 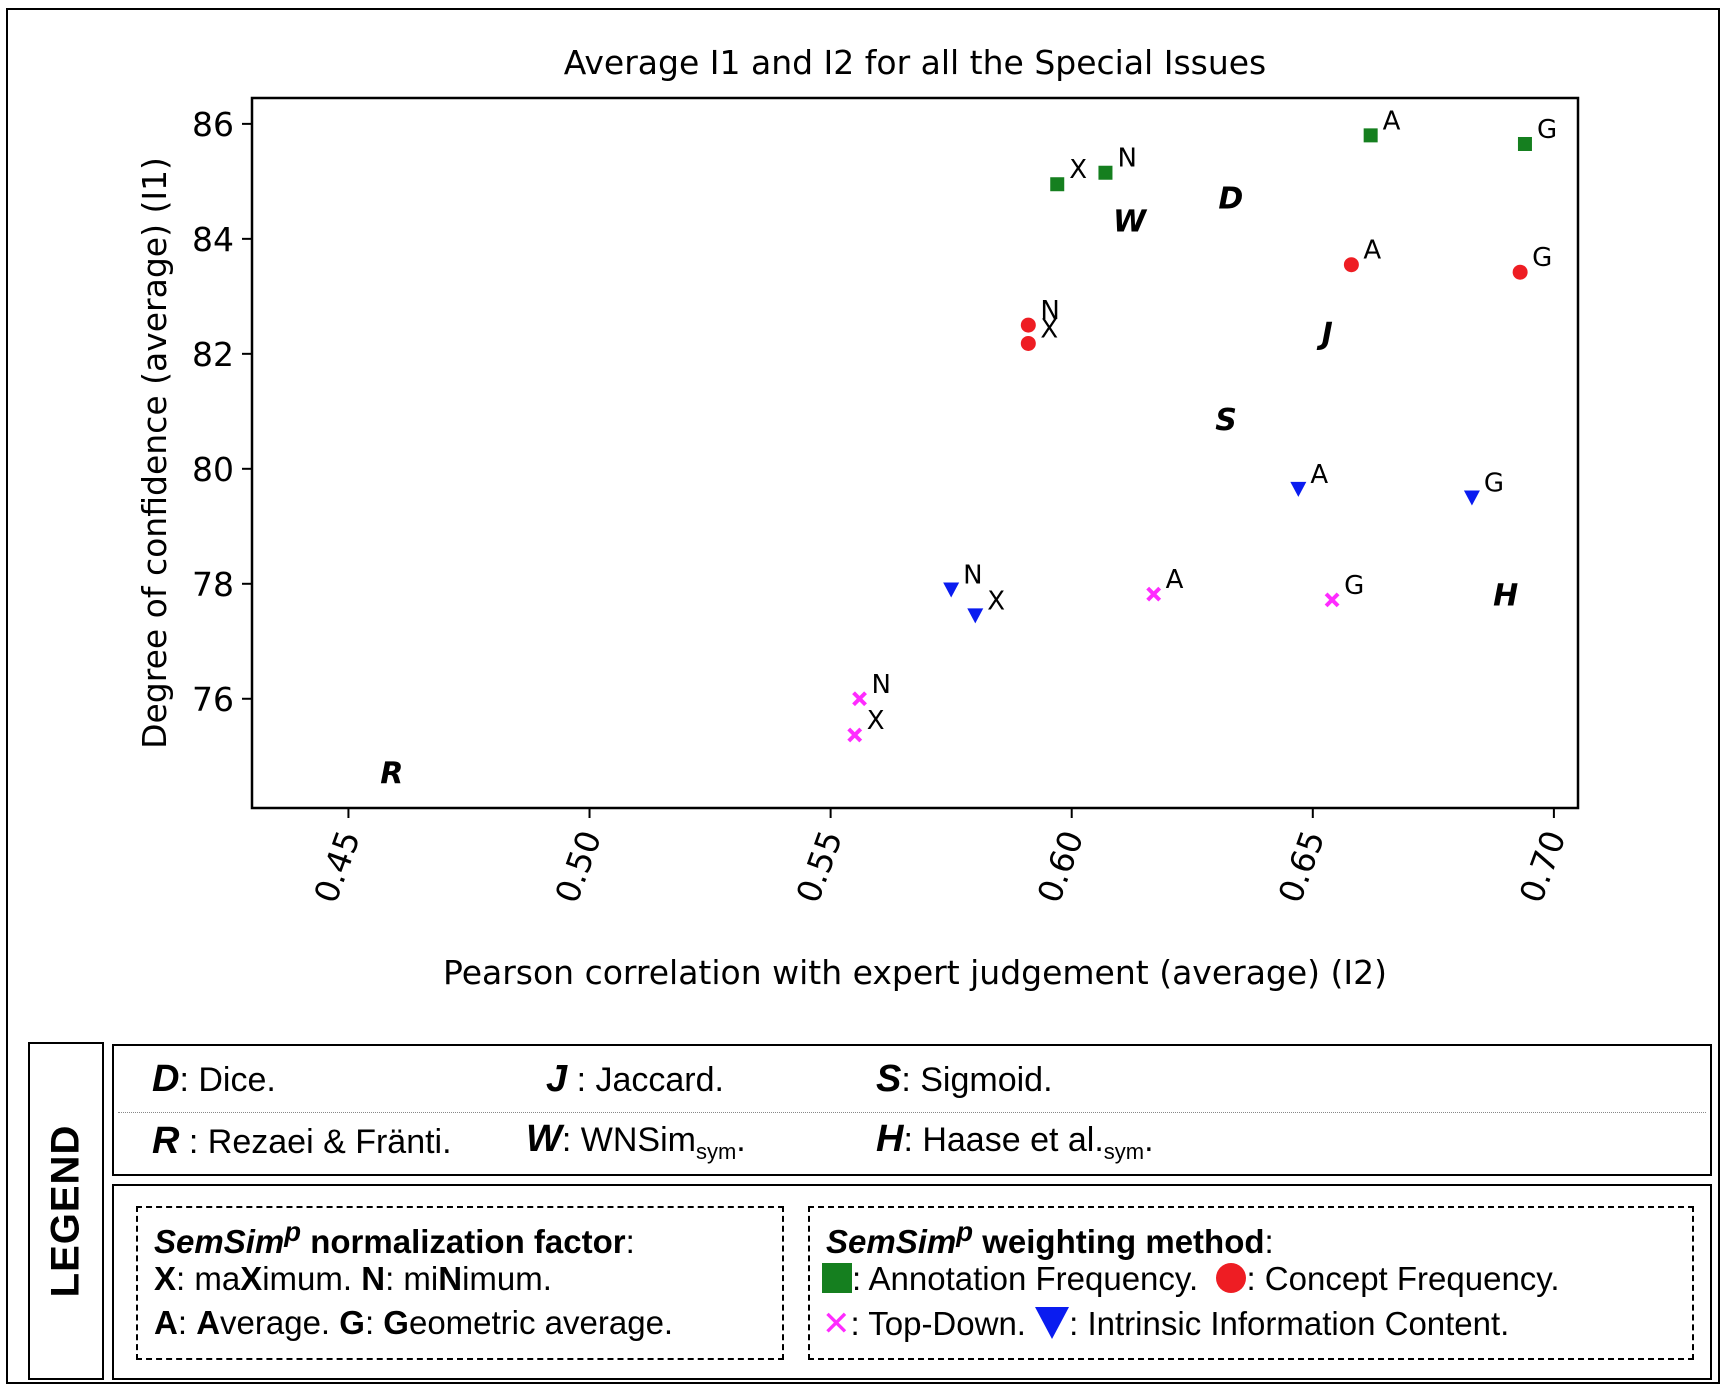 What do you see at coordinates (544, 1139) in the screenshot?
I see `legend-wnsim-key: W` at bounding box center [544, 1139].